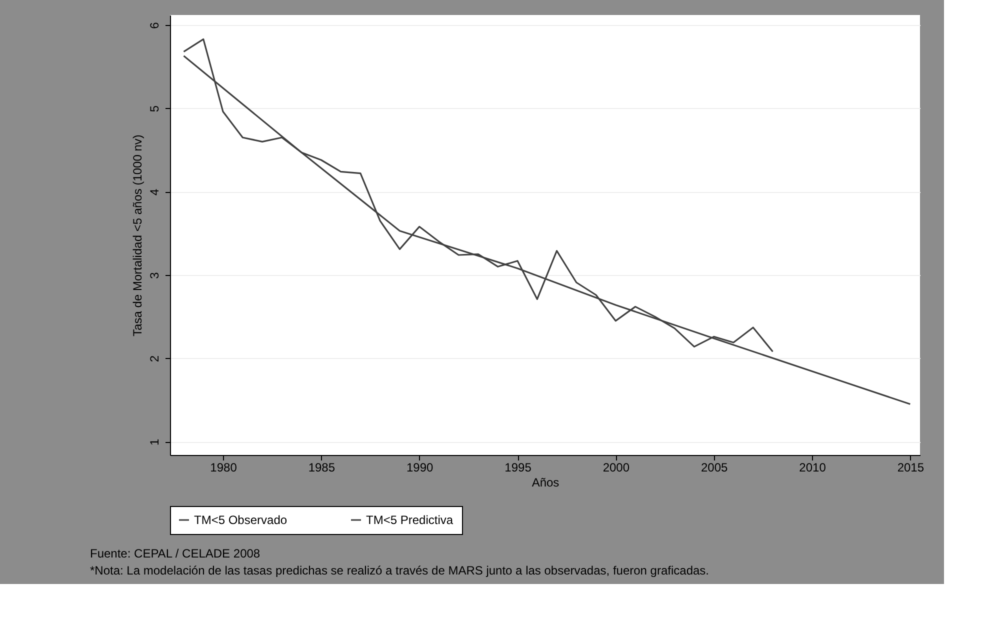 The width and height of the screenshot is (995, 642). What do you see at coordinates (420, 467) in the screenshot?
I see `x-tick-label: 1990` at bounding box center [420, 467].